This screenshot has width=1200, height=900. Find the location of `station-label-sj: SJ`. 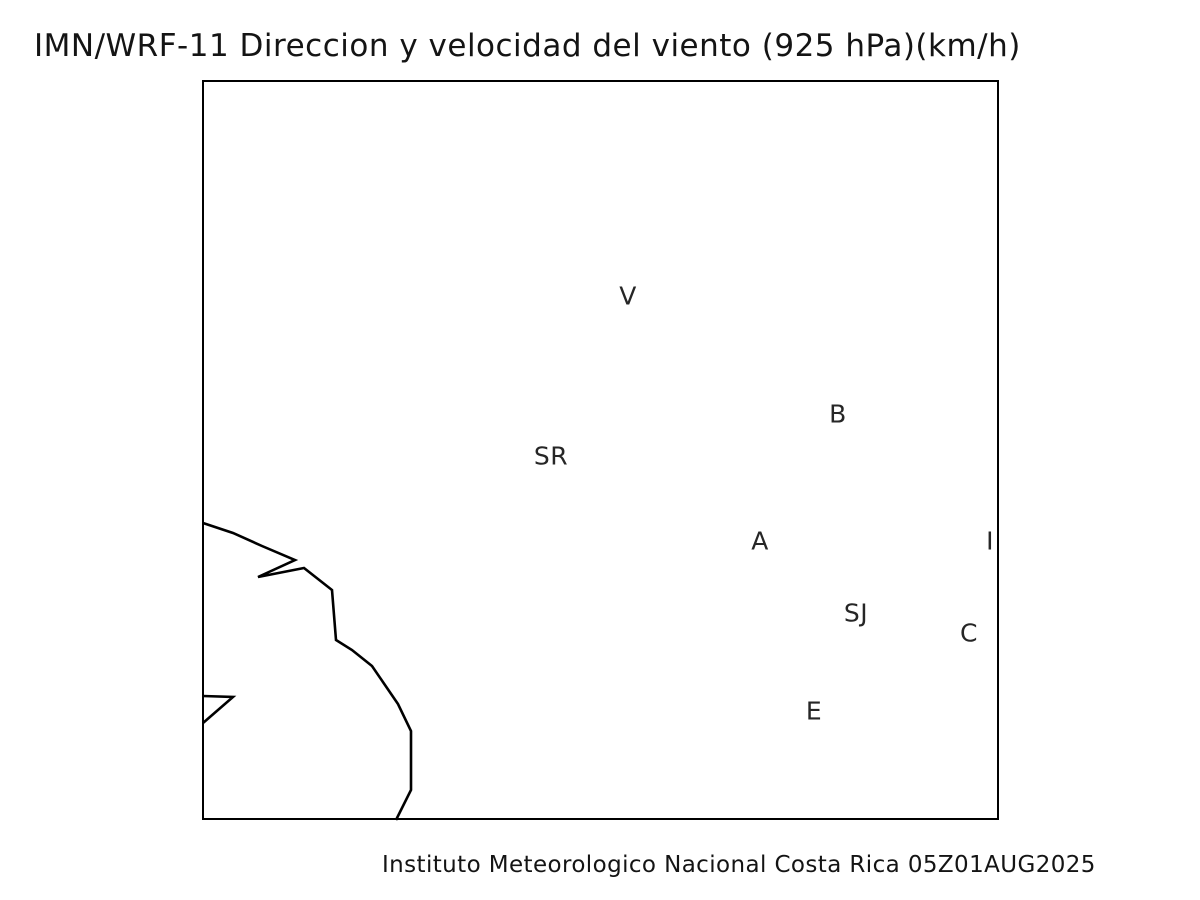

station-label-sj: SJ is located at coordinates (856, 613).